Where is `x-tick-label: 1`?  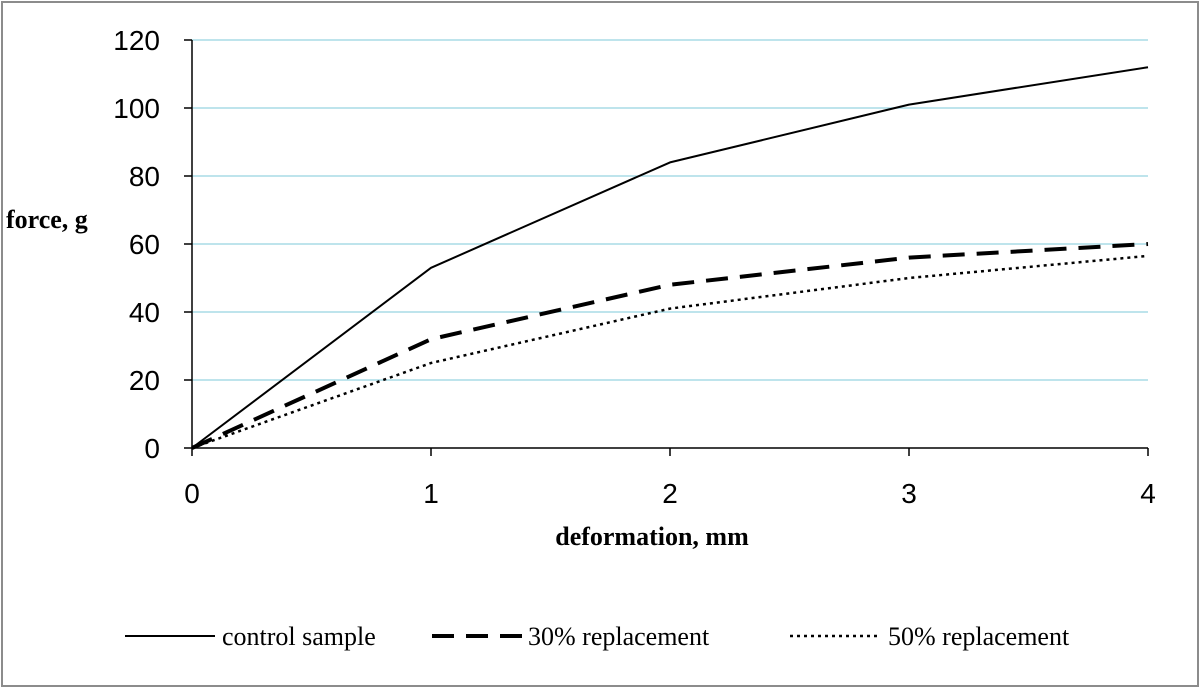 x-tick-label: 1 is located at coordinates (431, 493).